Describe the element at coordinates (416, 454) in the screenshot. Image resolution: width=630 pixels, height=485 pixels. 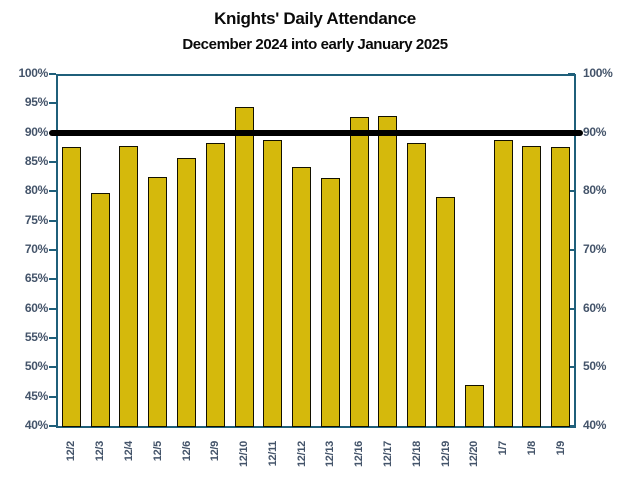
I see `x-tick-label: 12/18` at that location.